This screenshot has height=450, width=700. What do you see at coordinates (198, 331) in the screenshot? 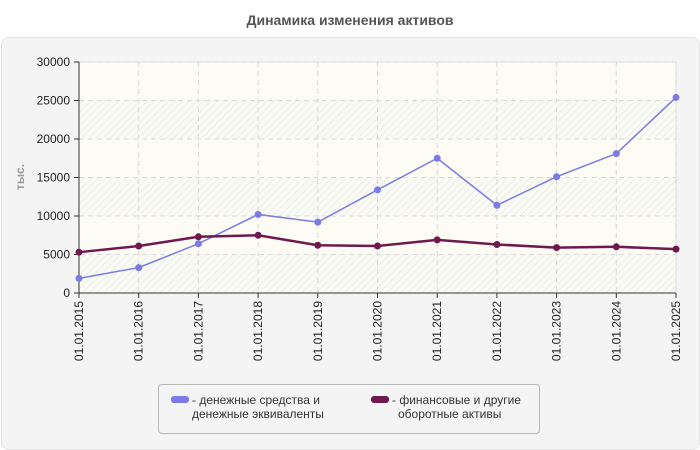
I see `x-tick-label: 01.01.2017` at bounding box center [198, 331].